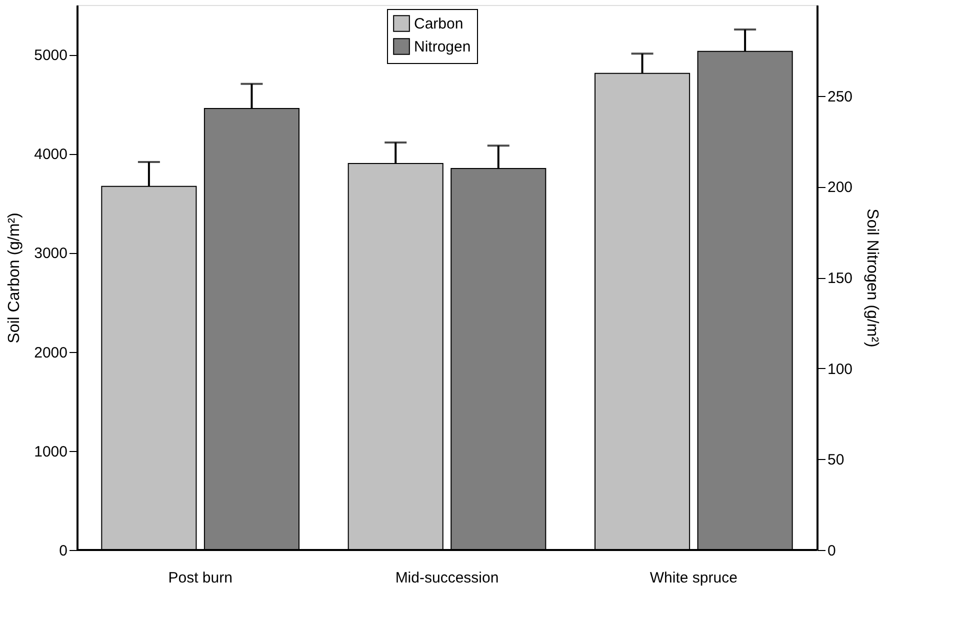 The width and height of the screenshot is (962, 632). Describe the element at coordinates (51, 451) in the screenshot. I see `y-tick-label: 1000` at that location.